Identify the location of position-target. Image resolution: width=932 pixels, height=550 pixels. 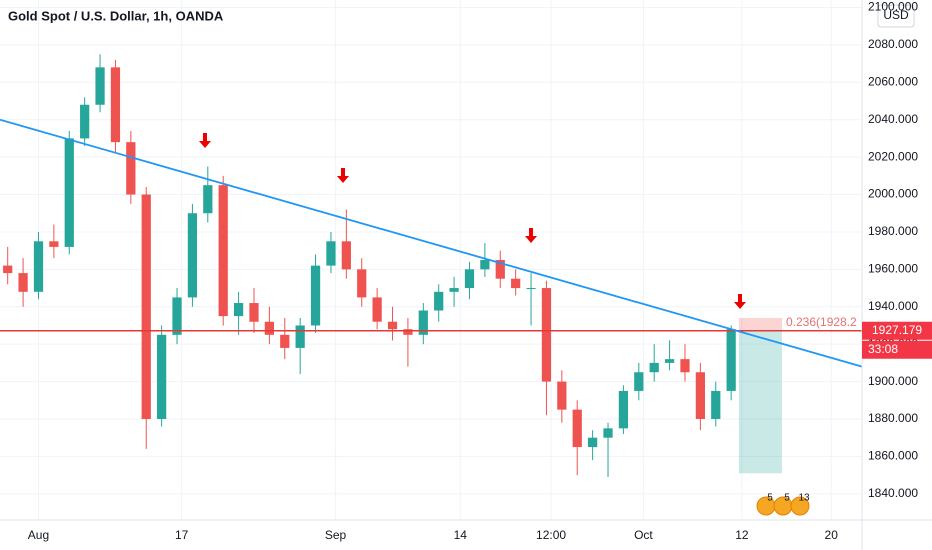
(760, 402).